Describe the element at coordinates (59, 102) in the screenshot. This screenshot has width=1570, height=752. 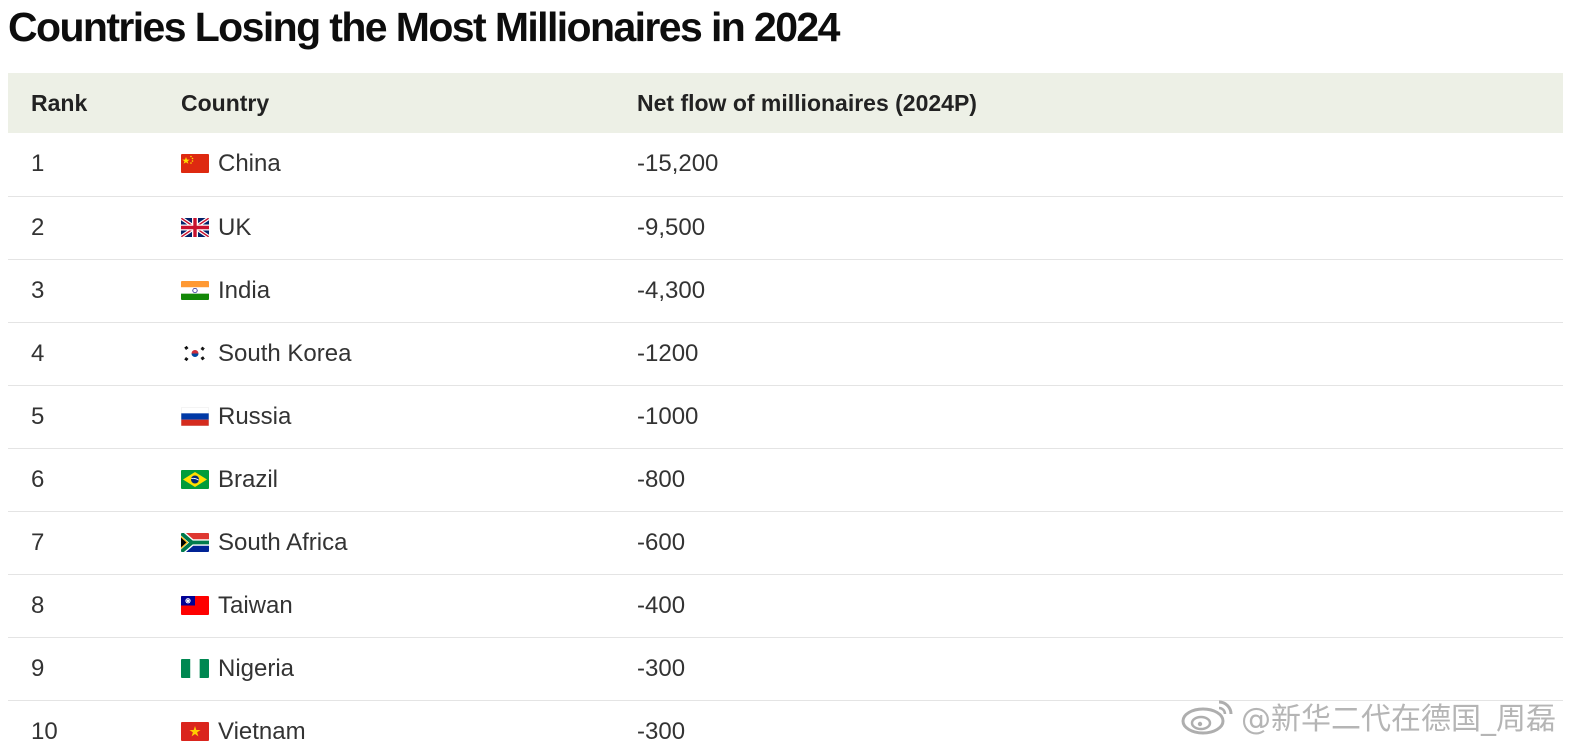
I see `column-header-rank: Rank` at that location.